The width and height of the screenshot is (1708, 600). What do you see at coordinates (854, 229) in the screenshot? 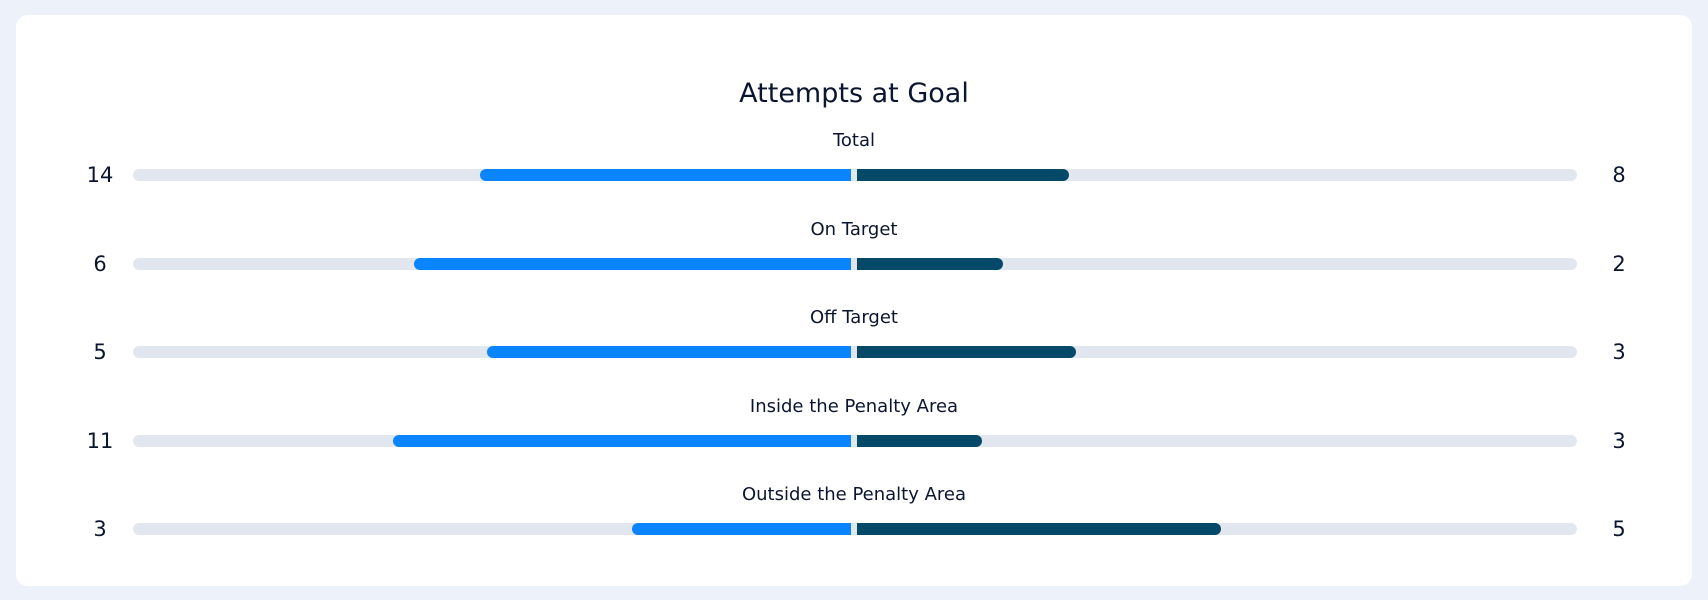
I see `stat-label: On Target` at bounding box center [854, 229].